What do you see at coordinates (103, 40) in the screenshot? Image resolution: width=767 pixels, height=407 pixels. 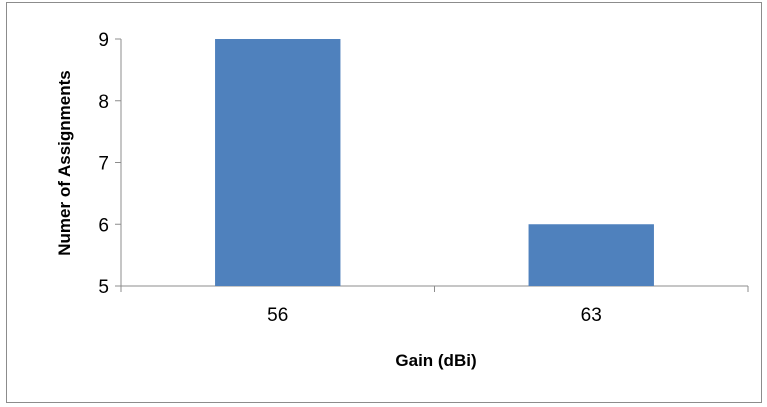 I see `y-tick-label: 9` at bounding box center [103, 40].